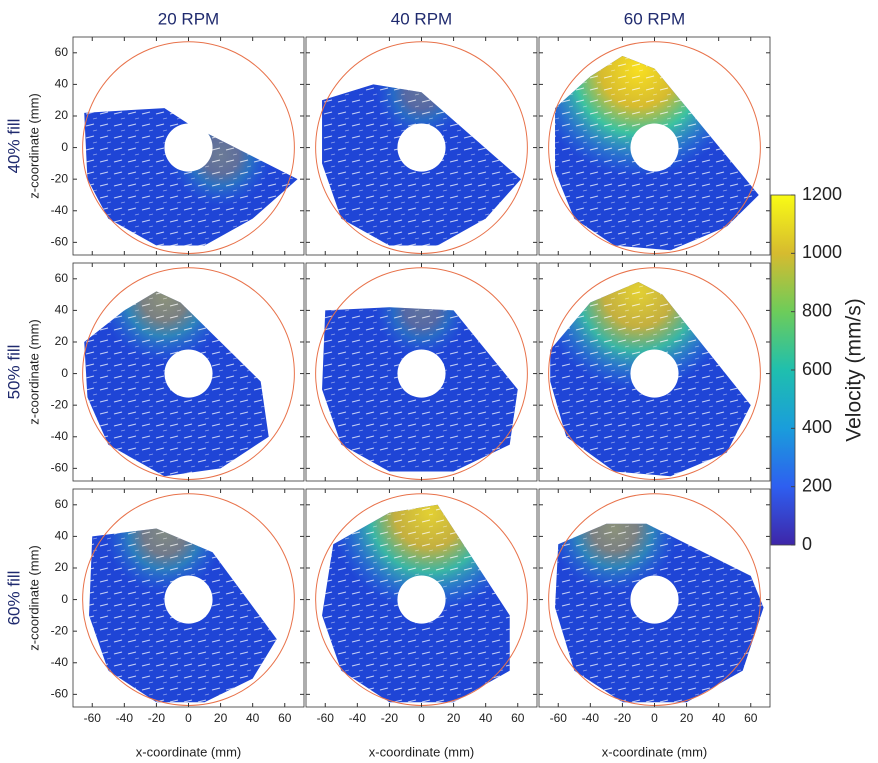 The height and width of the screenshot is (763, 878). What do you see at coordinates (807, 544) in the screenshot?
I see `colorbar-tick-label: 0` at bounding box center [807, 544].